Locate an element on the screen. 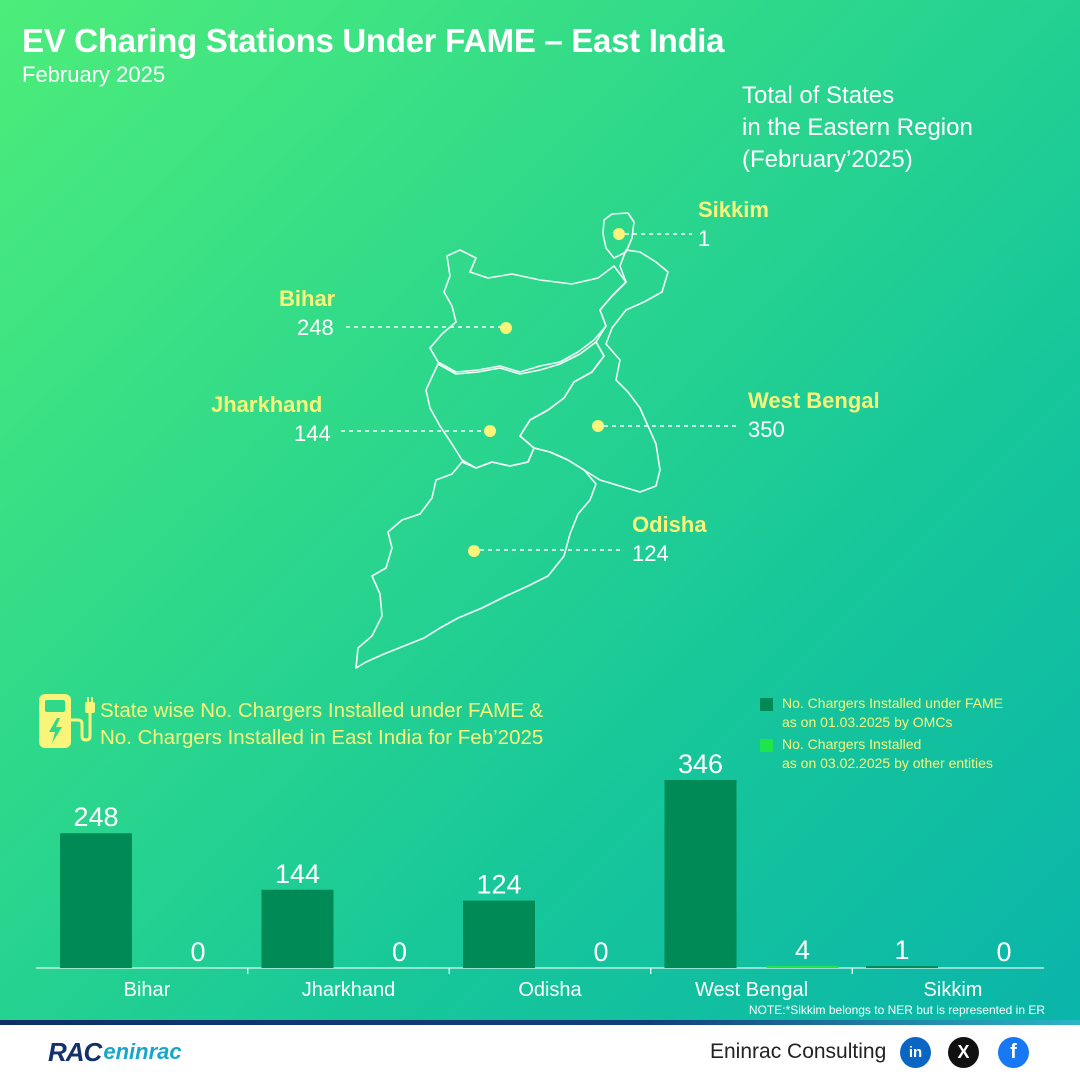  linkedin-icon: in is located at coordinates (915, 1052).